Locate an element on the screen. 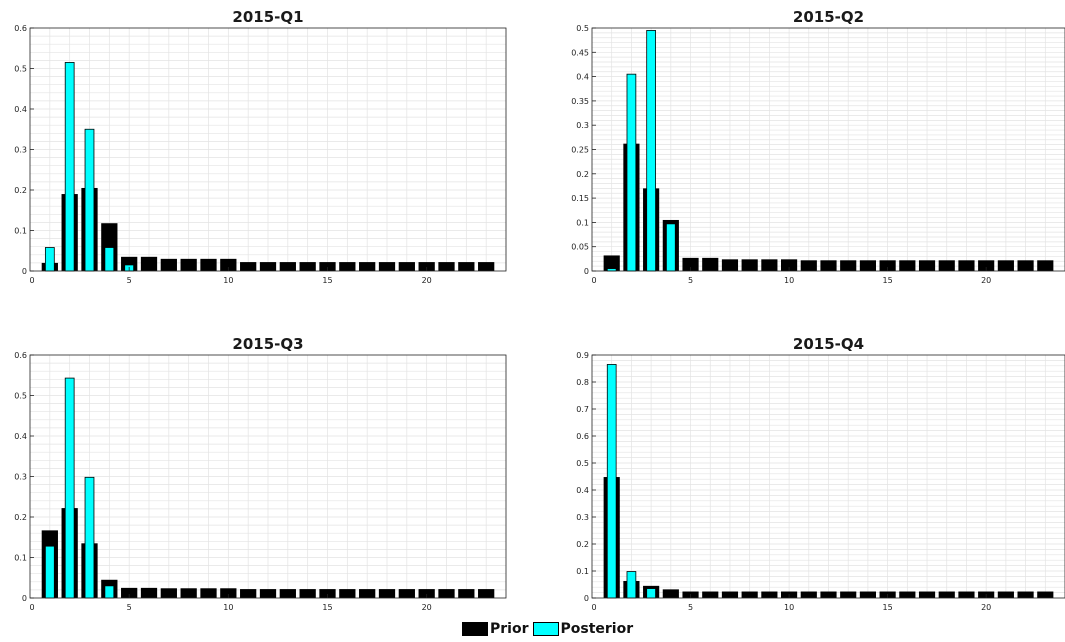  y-tick-label: 0.2 is located at coordinates (582, 544).